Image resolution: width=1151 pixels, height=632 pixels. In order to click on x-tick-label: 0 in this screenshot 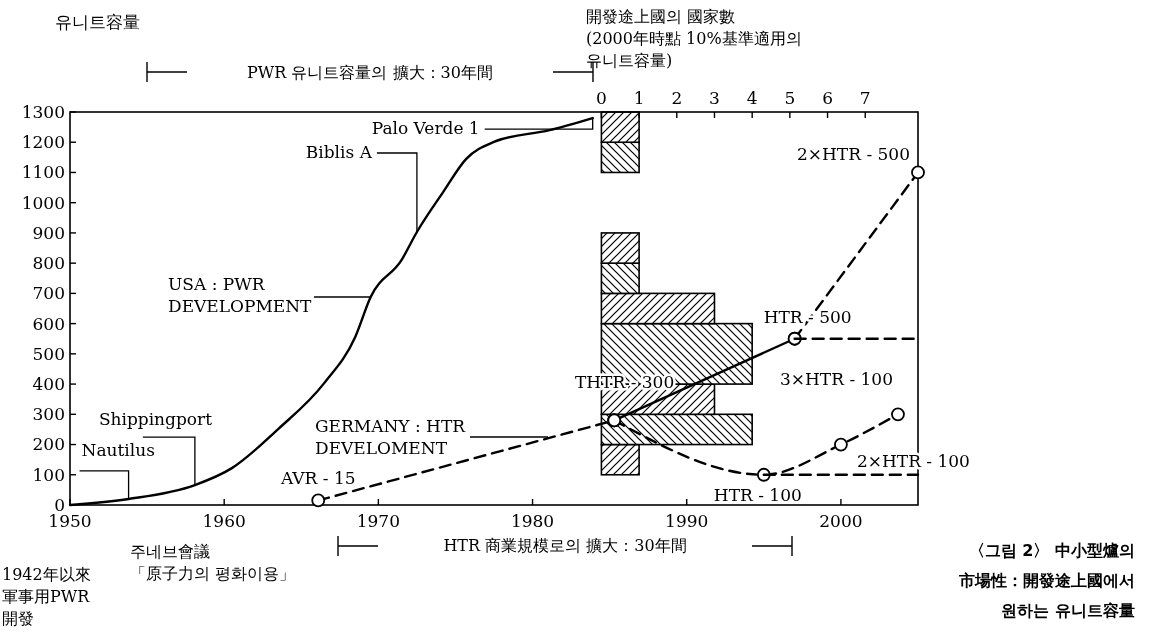, I will do `click(601, 98)`.